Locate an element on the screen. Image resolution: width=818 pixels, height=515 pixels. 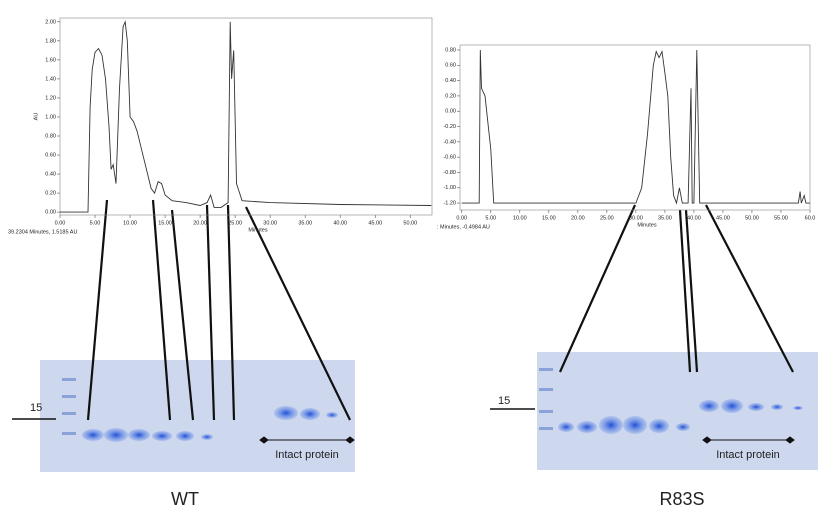
trace is located at coordinates (635, 127).